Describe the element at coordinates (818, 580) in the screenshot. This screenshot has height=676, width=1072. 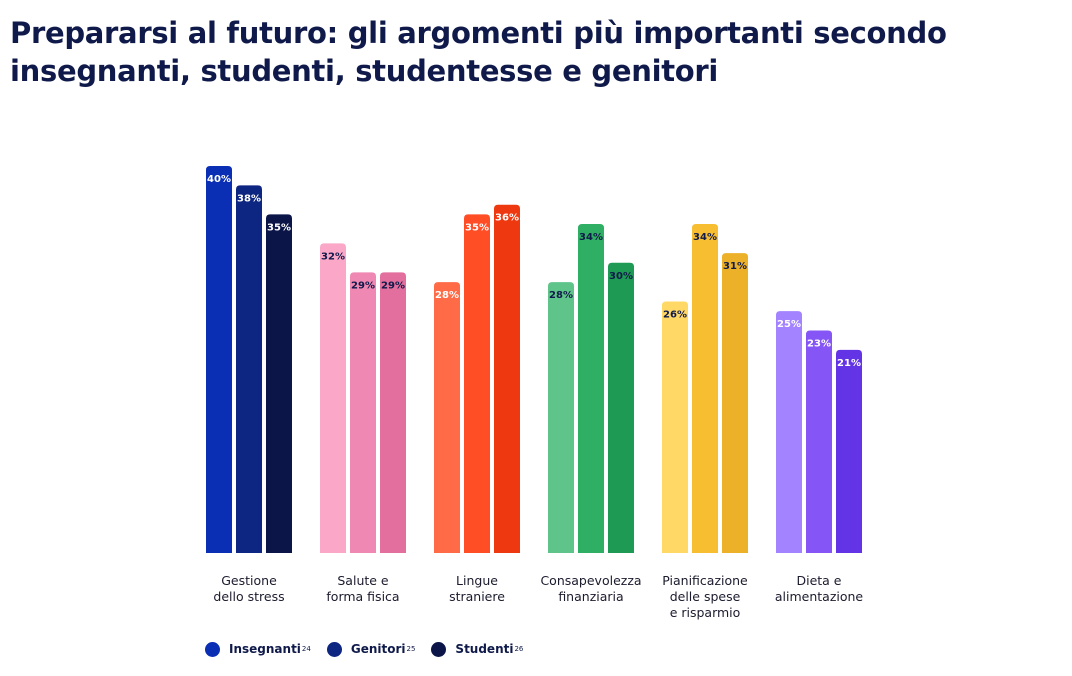
I see `category-label-dieta-e-alimentazione-line-1: Dieta e` at that location.